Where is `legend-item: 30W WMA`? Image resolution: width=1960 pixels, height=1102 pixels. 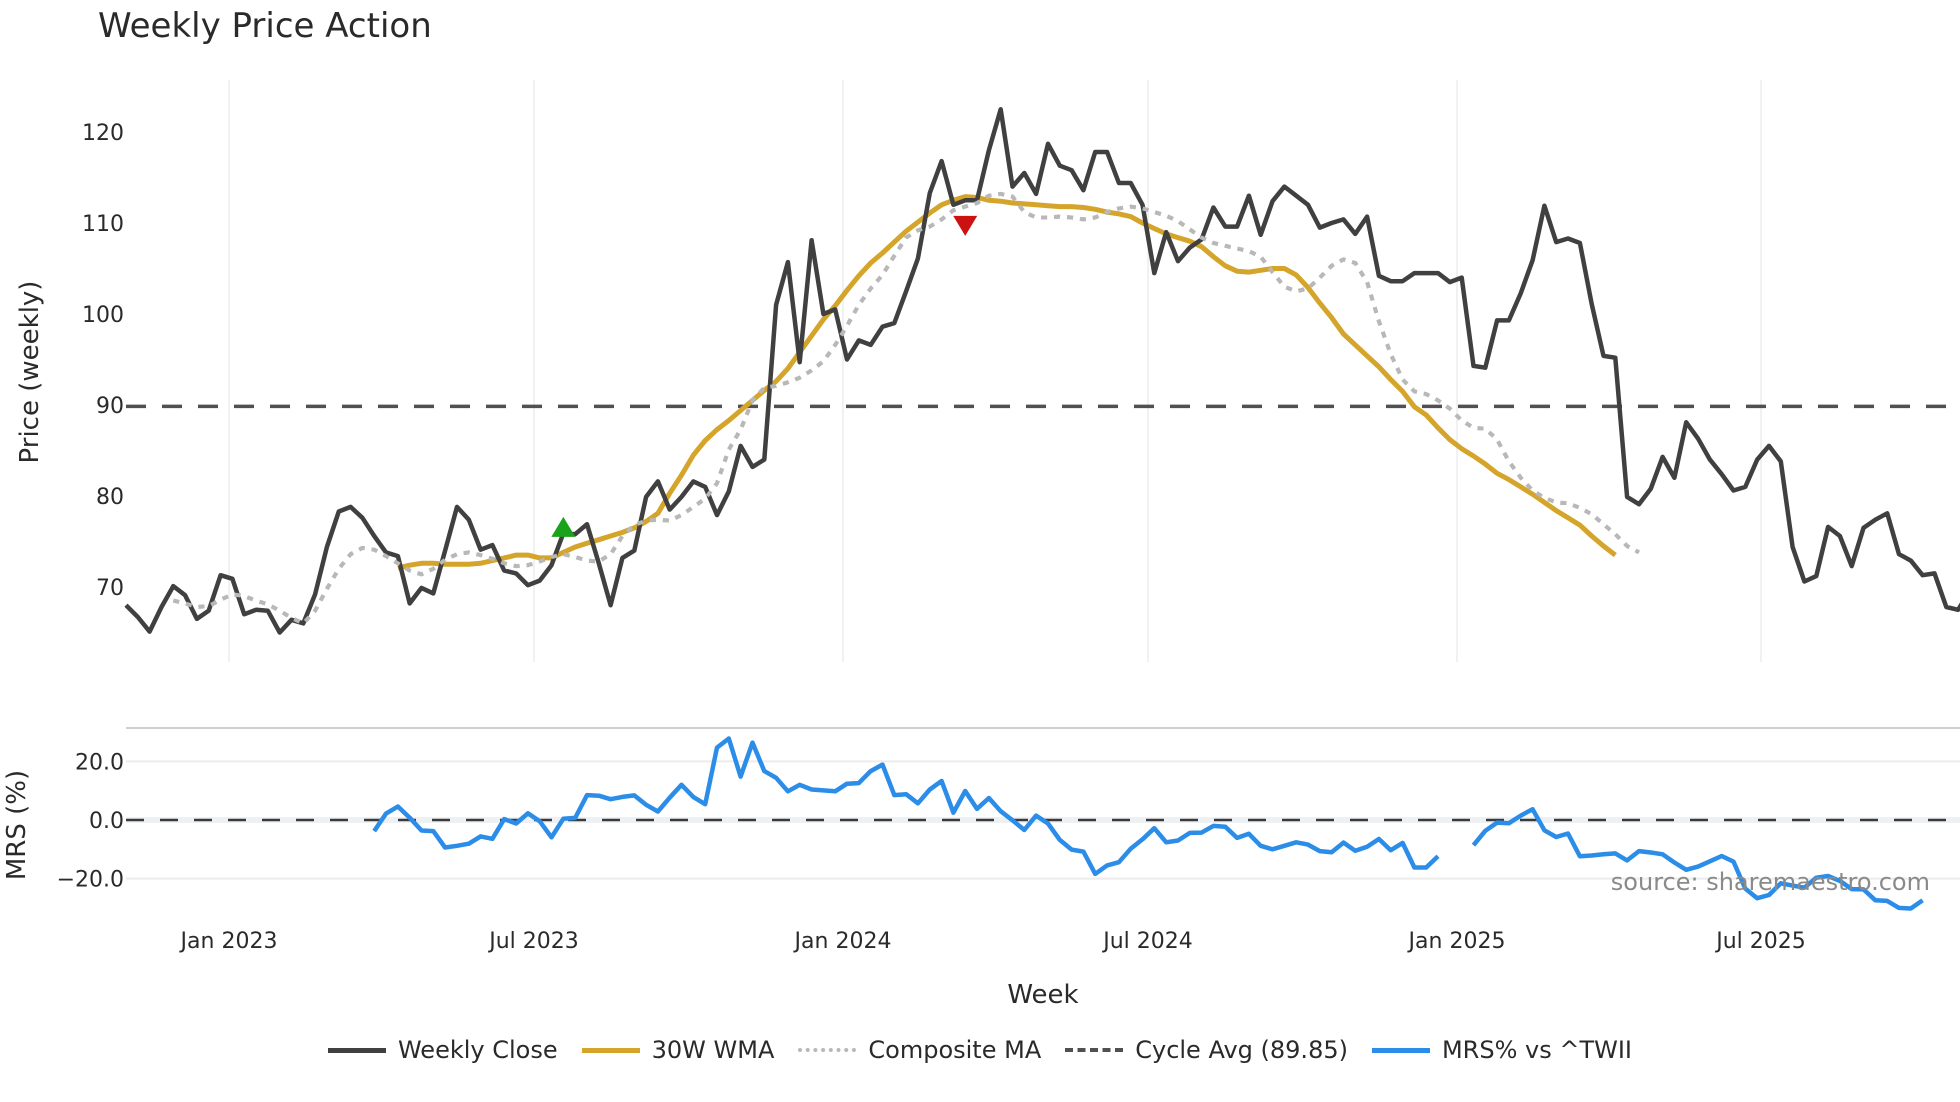 legend-item: 30W WMA is located at coordinates (678, 1050).